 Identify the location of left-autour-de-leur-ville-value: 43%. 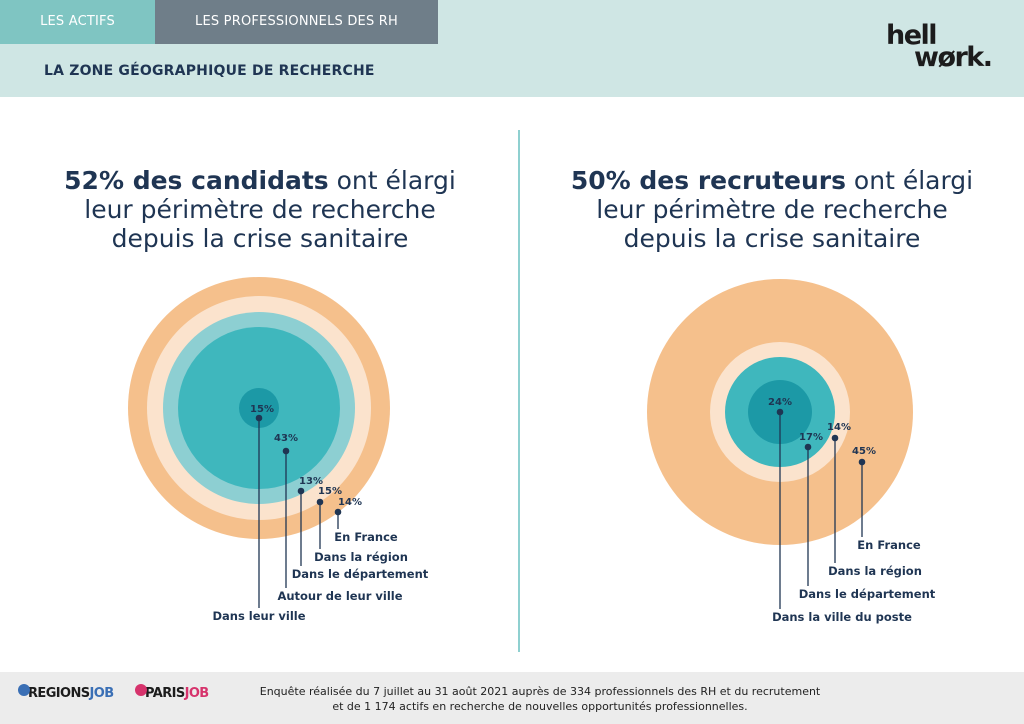
(286, 438).